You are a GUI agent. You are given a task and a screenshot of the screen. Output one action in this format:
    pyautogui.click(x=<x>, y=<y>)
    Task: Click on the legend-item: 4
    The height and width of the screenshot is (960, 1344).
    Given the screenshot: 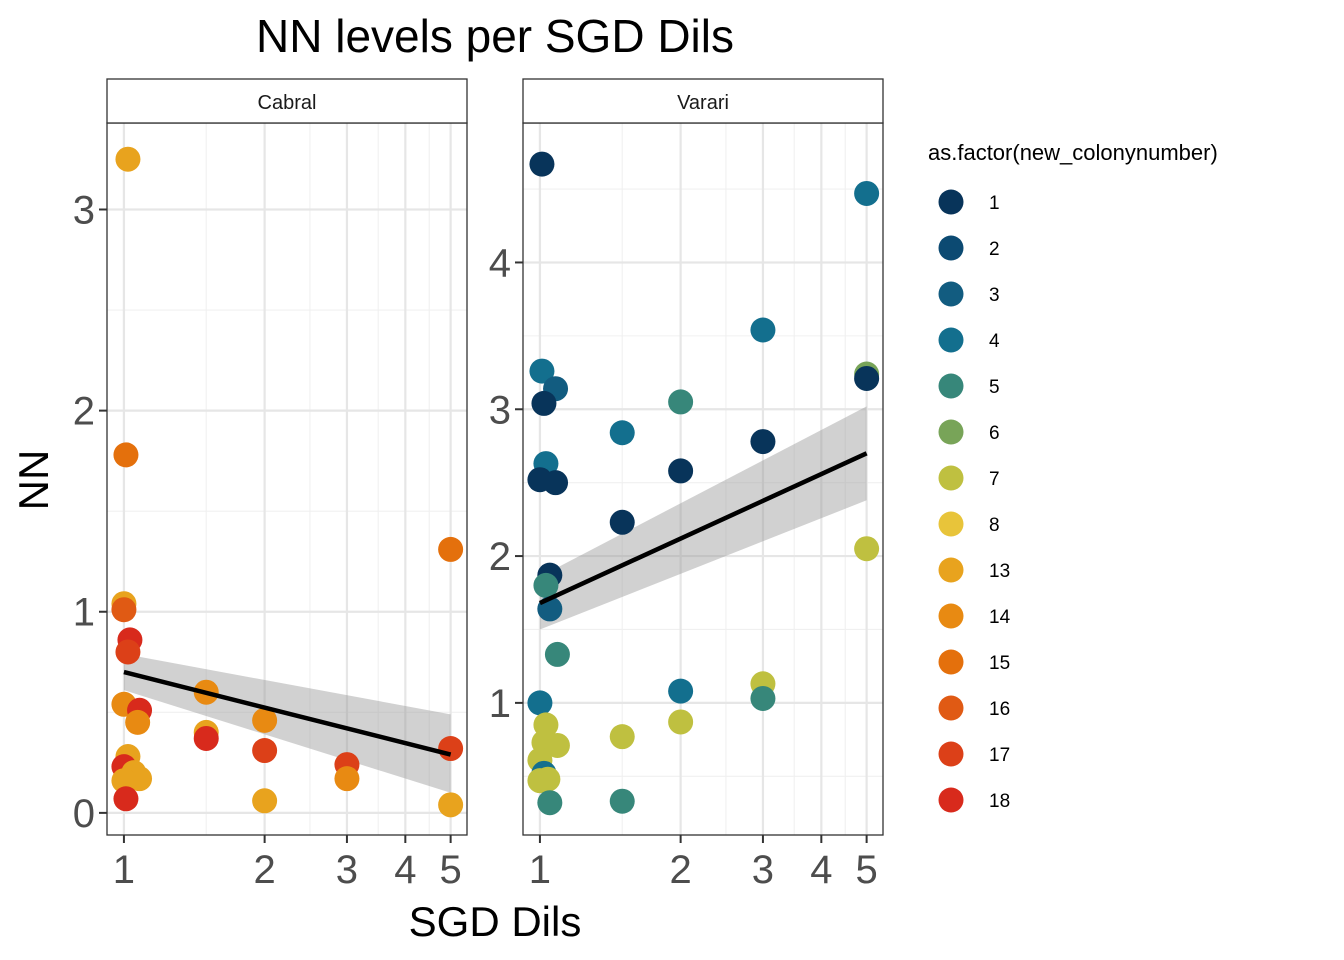 What is the action you would take?
    pyautogui.click(x=969, y=340)
    